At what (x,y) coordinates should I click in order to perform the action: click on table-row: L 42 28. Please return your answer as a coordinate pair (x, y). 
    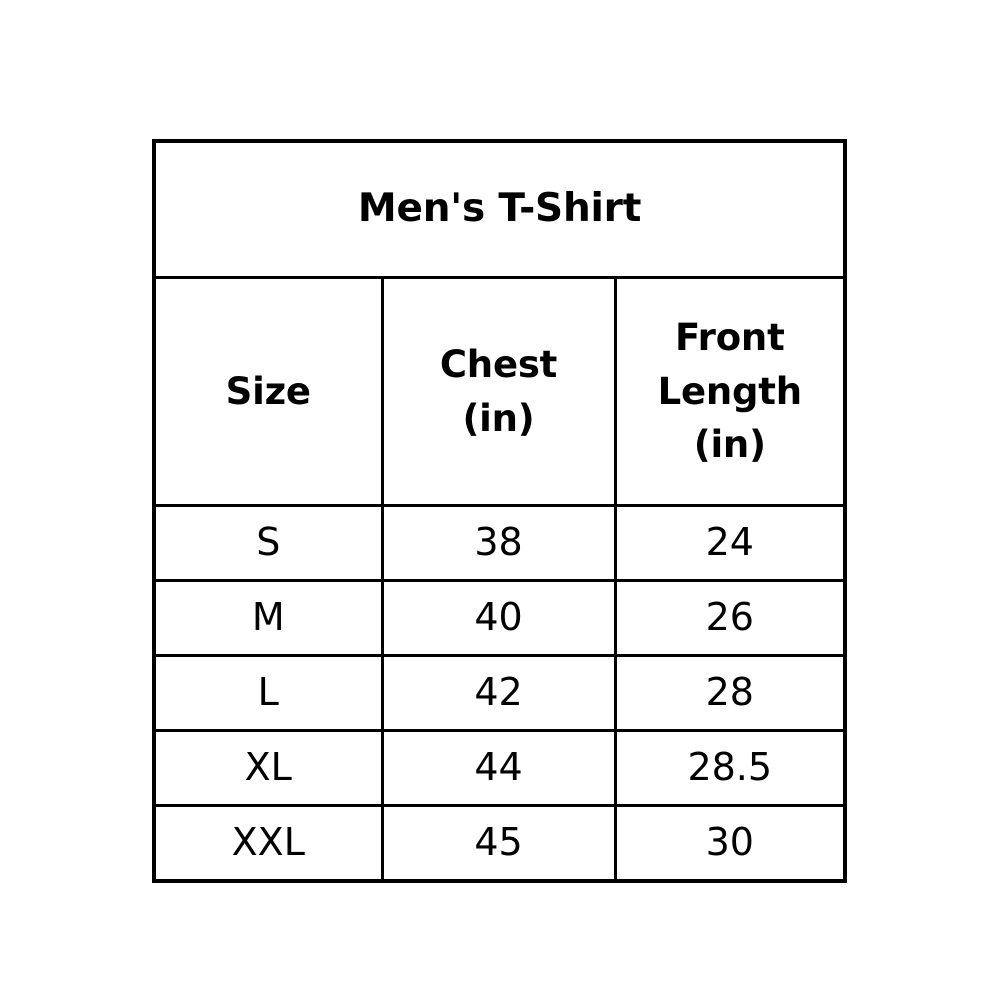
    Looking at the image, I should click on (499, 693).